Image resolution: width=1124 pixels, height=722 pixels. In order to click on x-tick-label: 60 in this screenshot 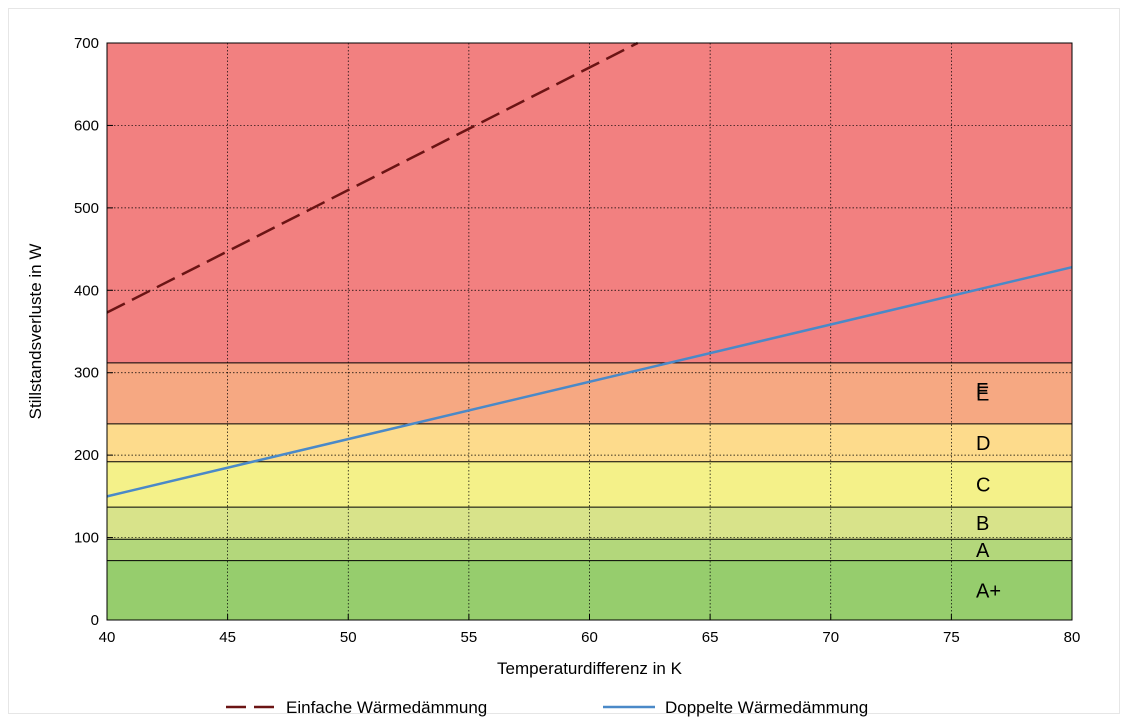, I will do `click(589, 637)`.